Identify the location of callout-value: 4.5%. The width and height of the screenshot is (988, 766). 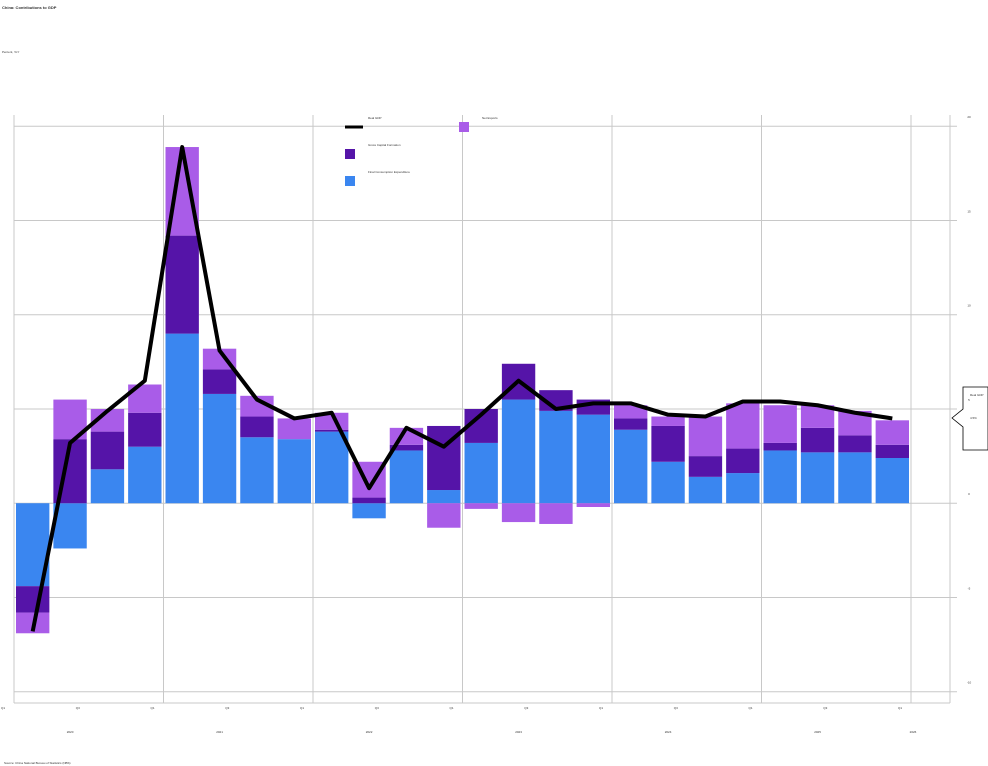
(973, 418).